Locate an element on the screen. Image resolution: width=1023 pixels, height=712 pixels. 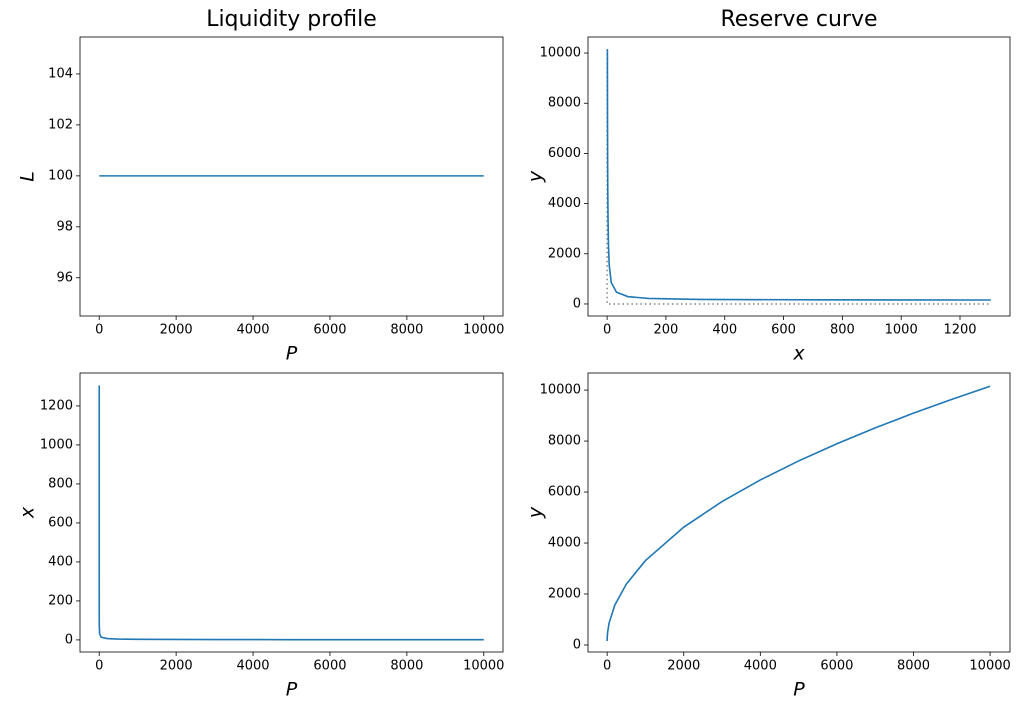
y-tick-label: 98 is located at coordinates (64, 226).